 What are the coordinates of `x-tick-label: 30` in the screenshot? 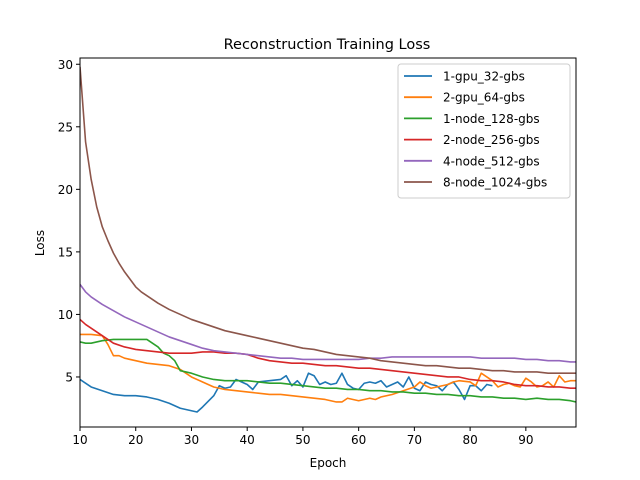 It's located at (191, 440).